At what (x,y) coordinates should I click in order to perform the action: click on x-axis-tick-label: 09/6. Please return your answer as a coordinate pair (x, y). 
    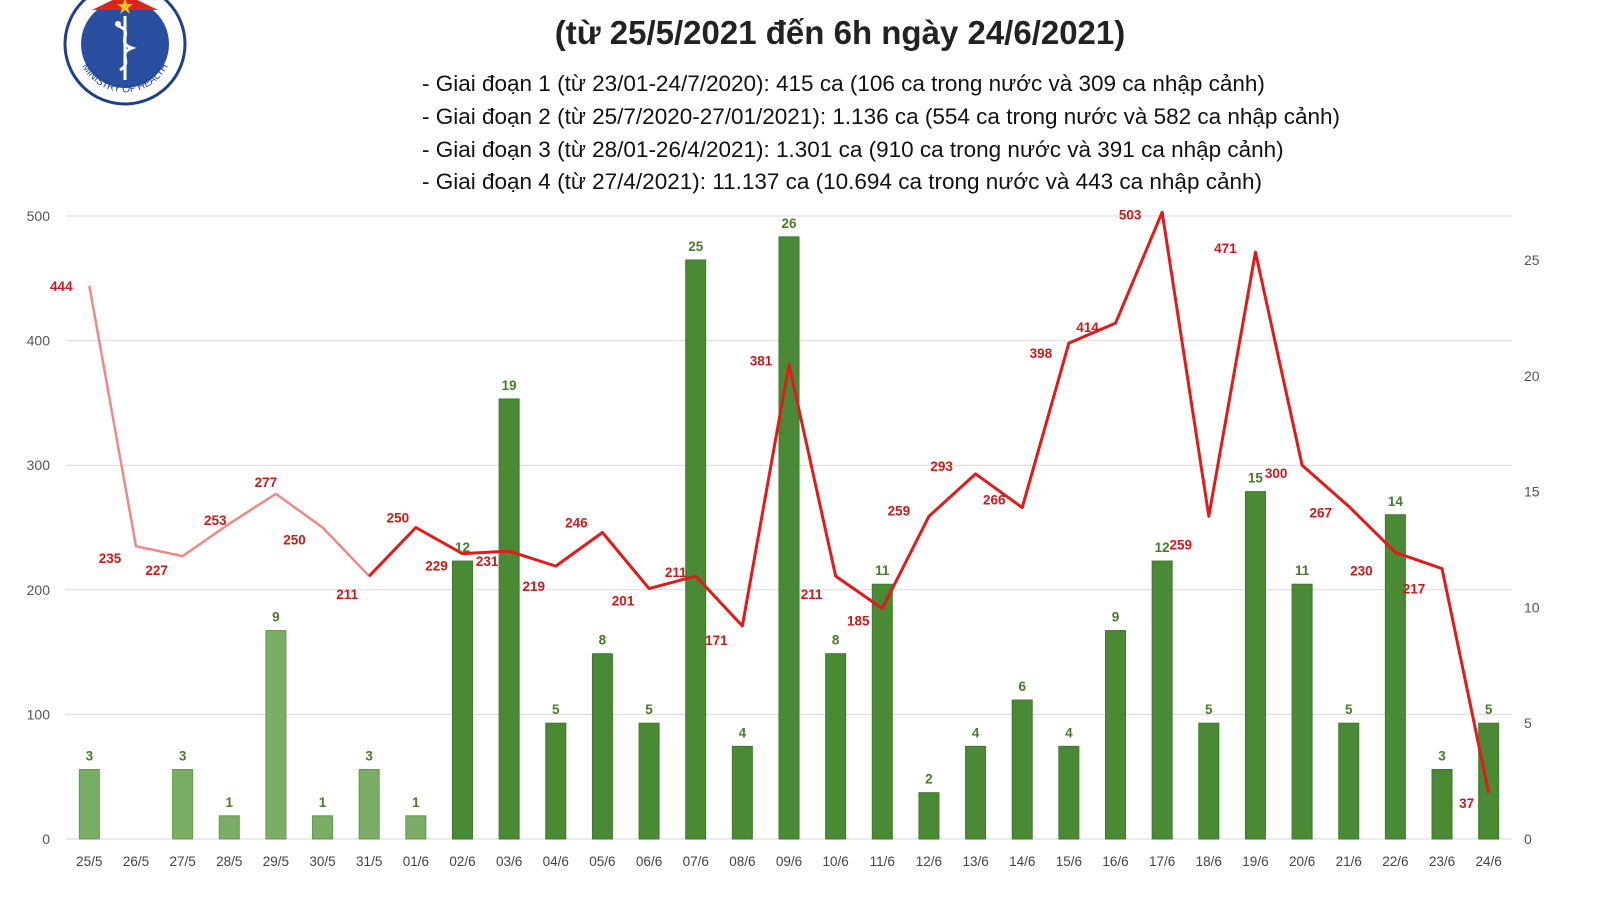
    Looking at the image, I should click on (789, 861).